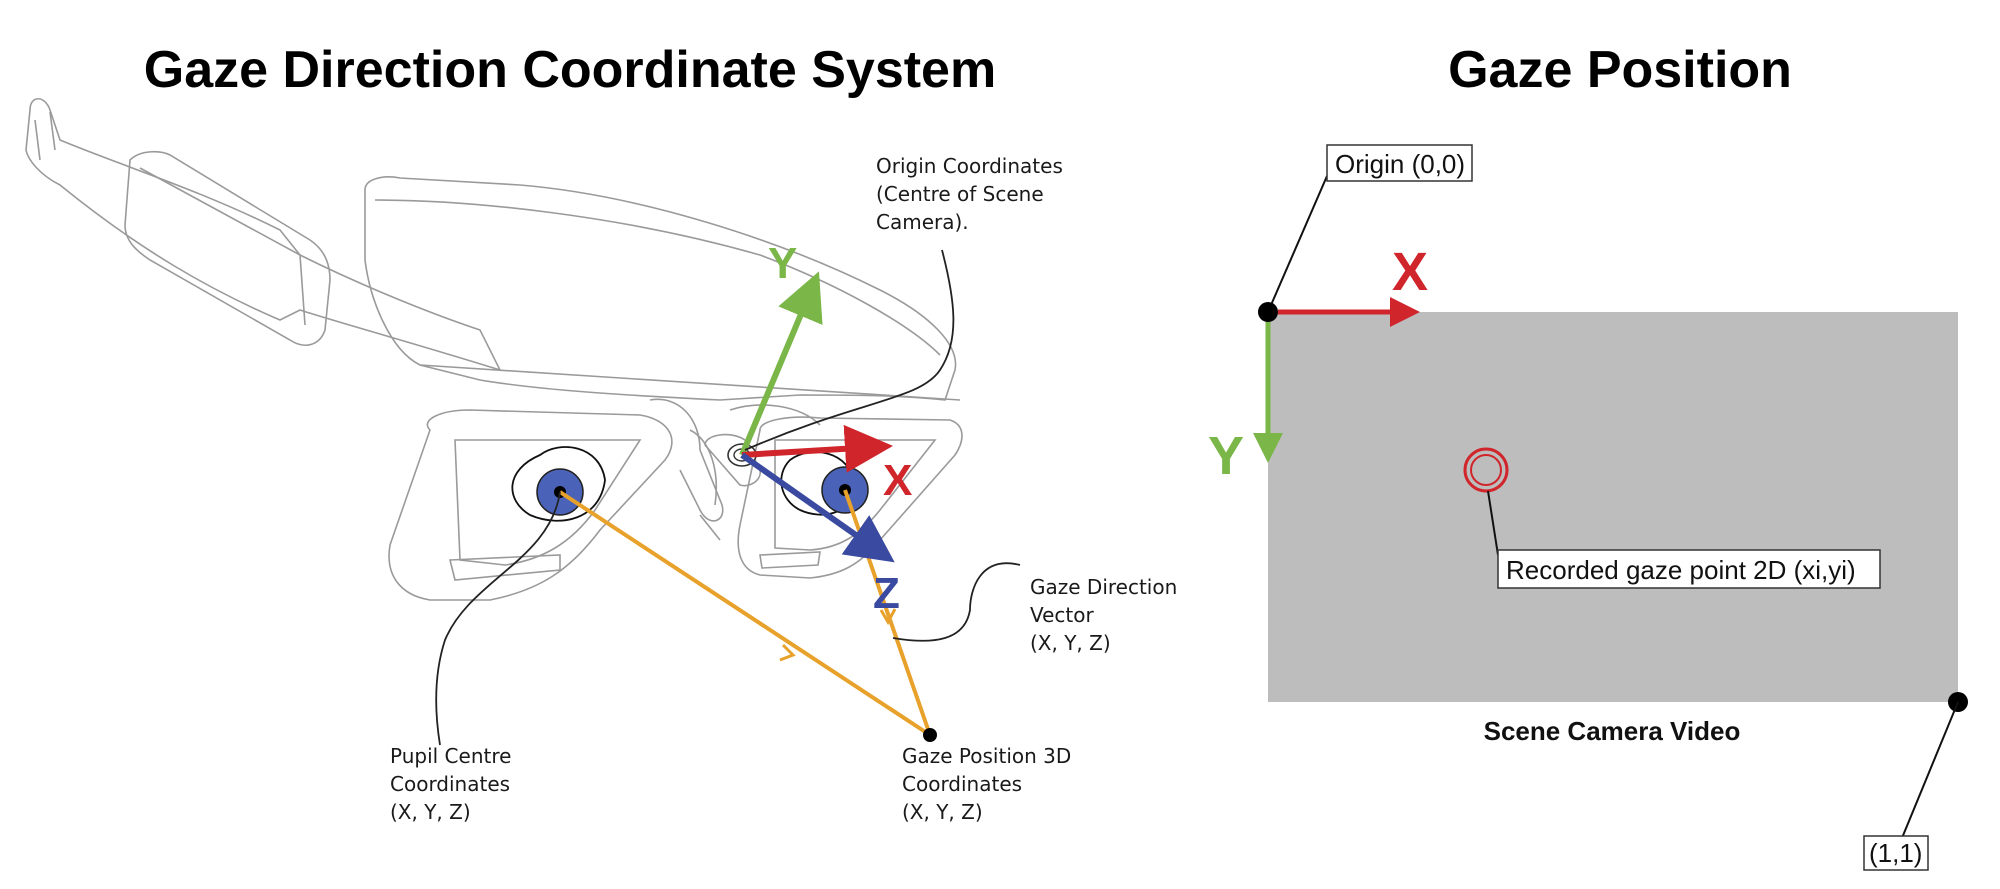 This screenshot has height=889, width=2000. I want to click on scene-camera-video-label: Scene Camera Video, so click(1612, 731).